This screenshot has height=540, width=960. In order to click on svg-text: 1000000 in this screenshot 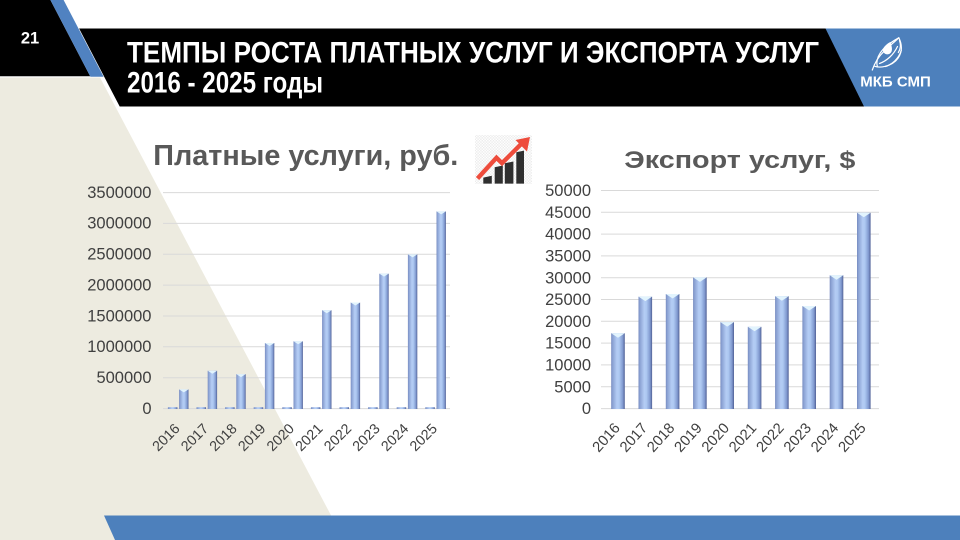, I will do `click(119, 347)`.